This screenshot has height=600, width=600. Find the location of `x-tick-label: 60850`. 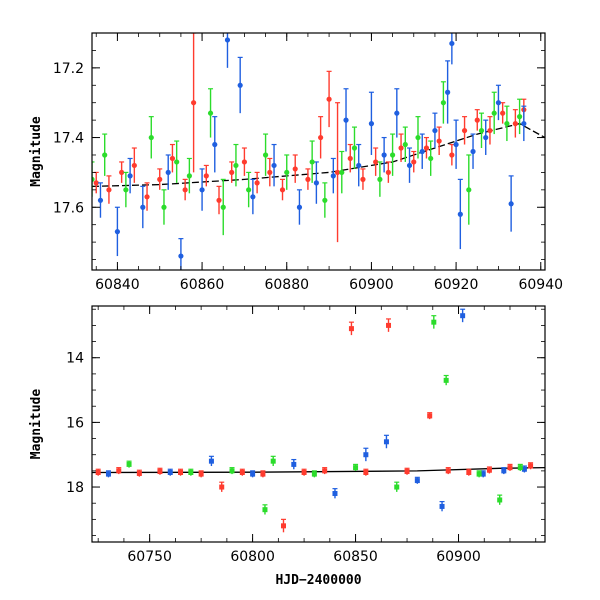

x-tick-label: 60850 is located at coordinates (355, 557).